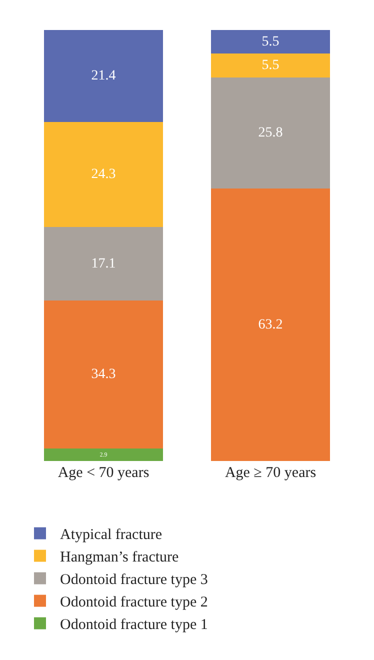 This screenshot has width=374, height=660. Describe the element at coordinates (134, 602) in the screenshot. I see `legend-label: Odontoid fracture type 2` at that location.